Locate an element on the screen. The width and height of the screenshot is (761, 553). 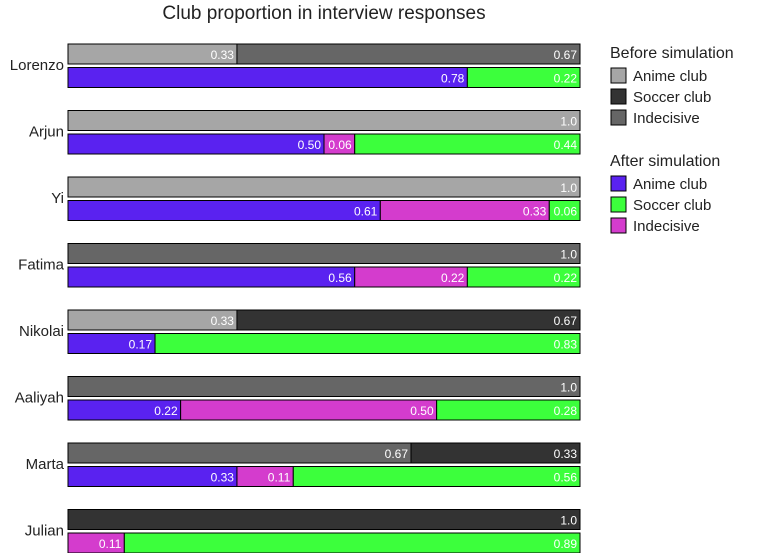
person-row: Yi 1.0 0.61 0.33 0.06 is located at coordinates (316, 198).